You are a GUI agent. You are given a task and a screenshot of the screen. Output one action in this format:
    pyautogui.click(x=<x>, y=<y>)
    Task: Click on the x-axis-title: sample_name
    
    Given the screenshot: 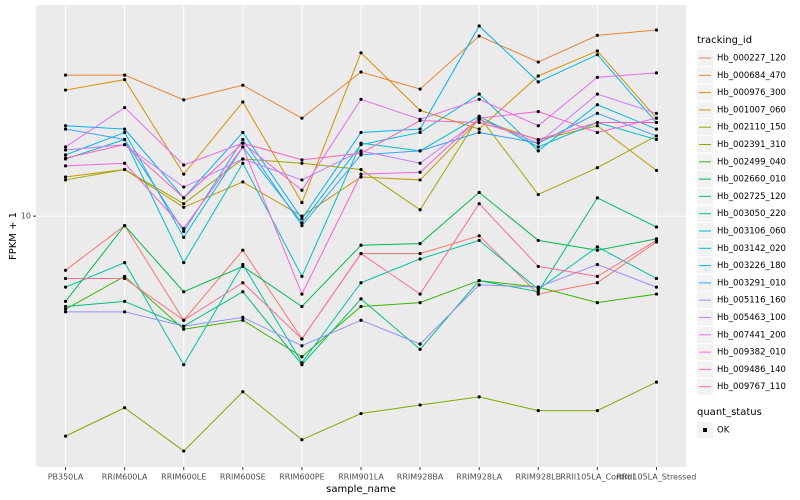 What is the action you would take?
    pyautogui.click(x=361, y=489)
    